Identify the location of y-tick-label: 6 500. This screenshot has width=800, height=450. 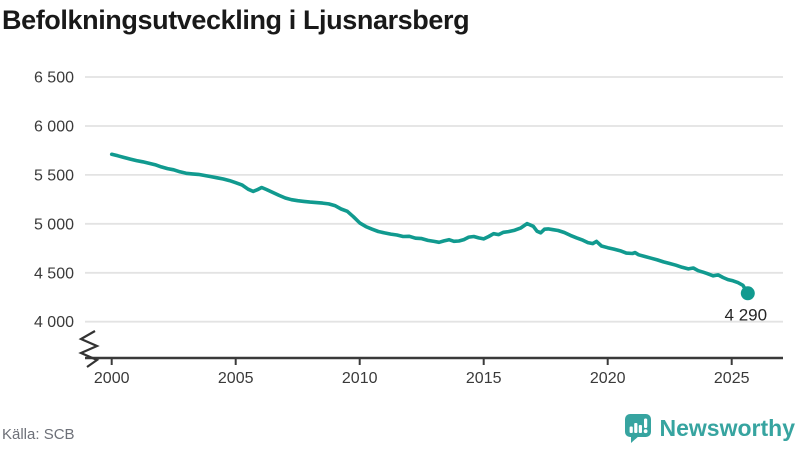
(54, 78).